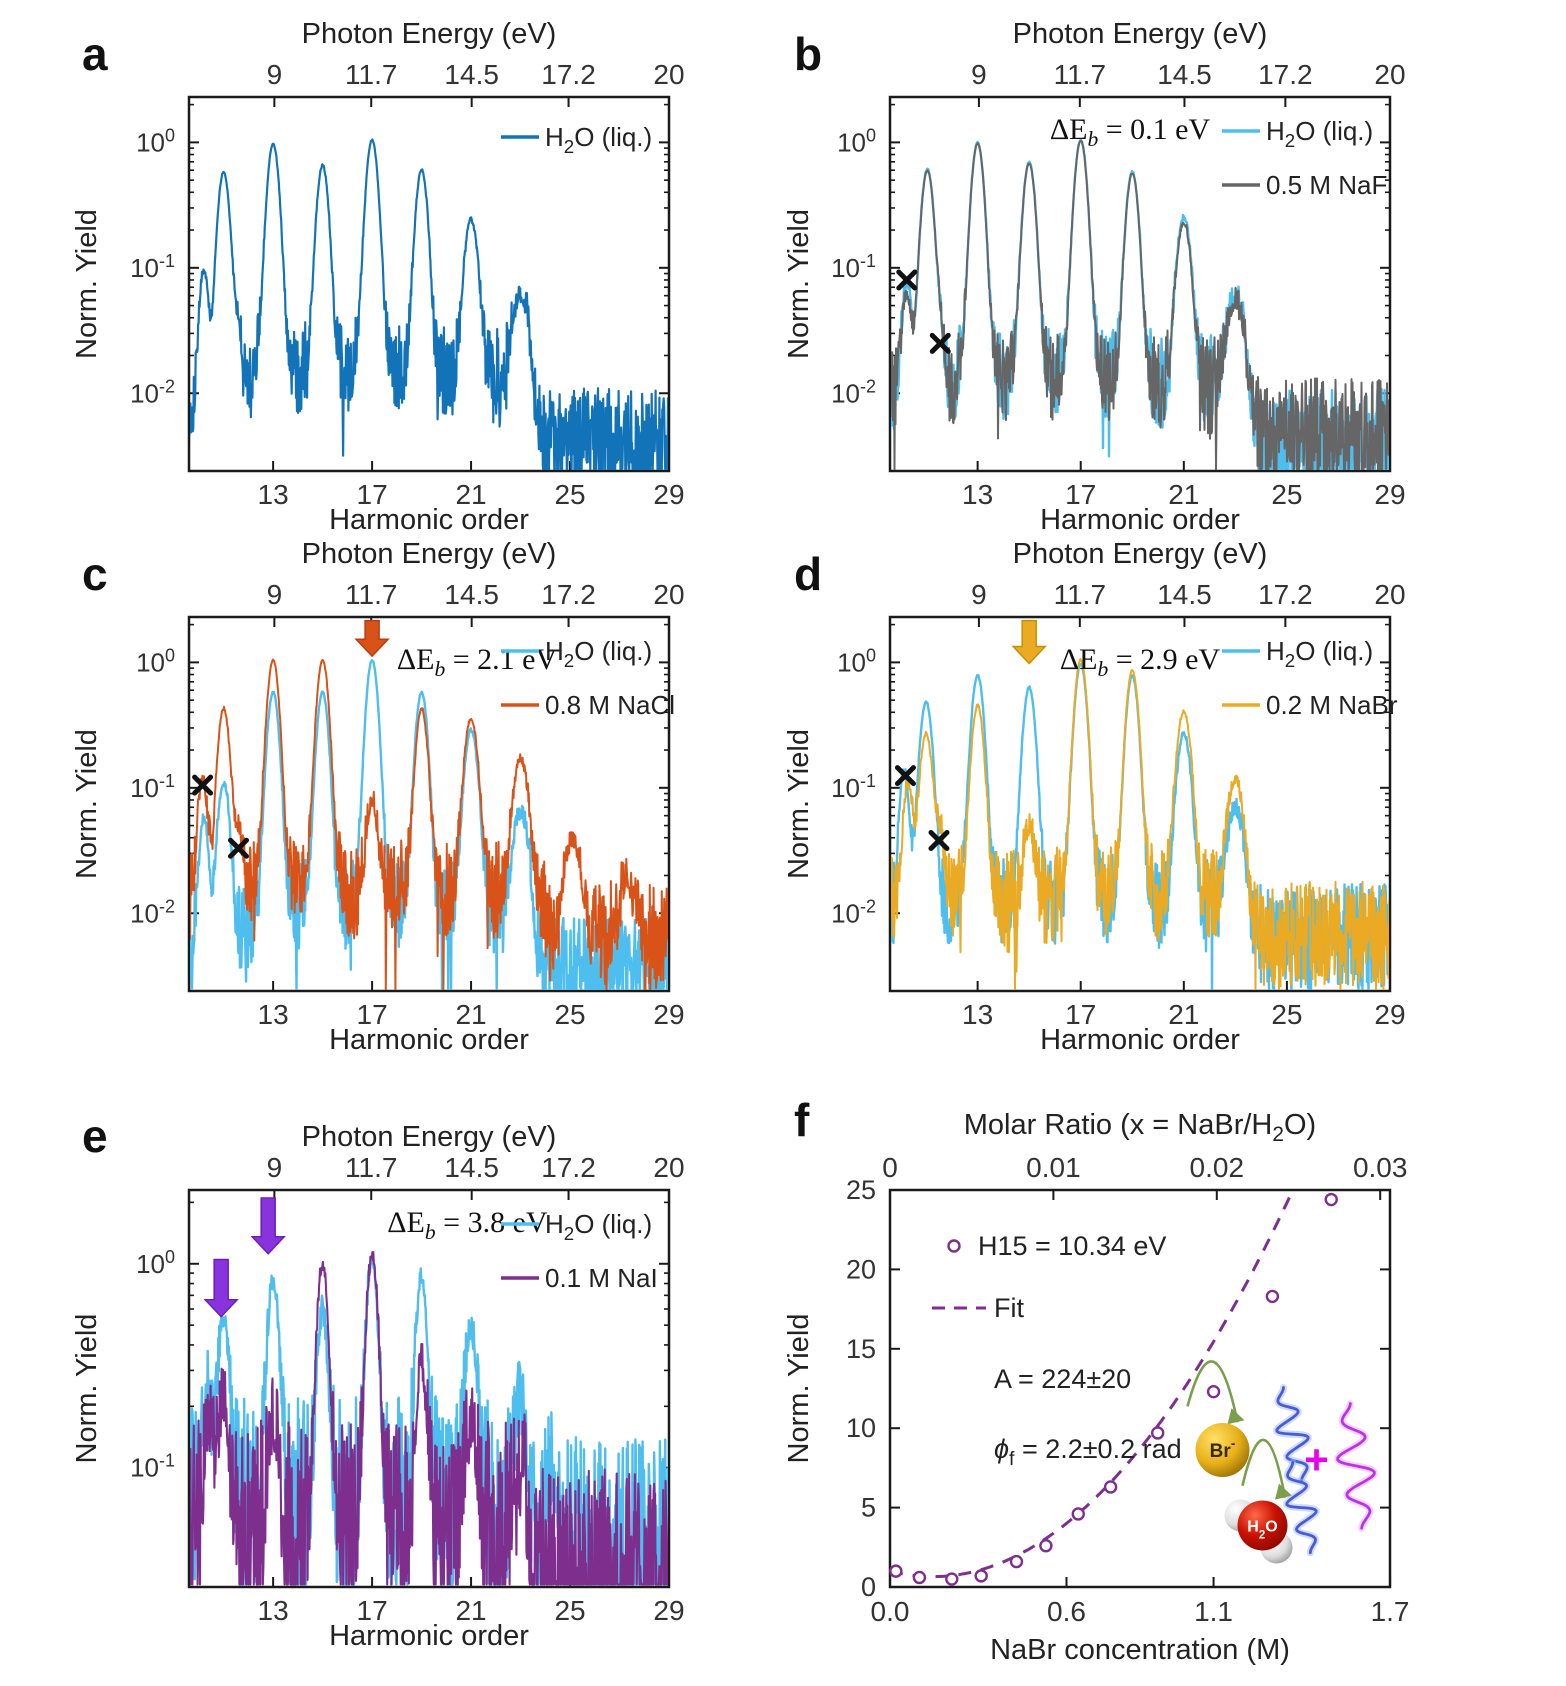 The width and height of the screenshot is (1566, 1686). I want to click on plus-sign: +, so click(1316, 1459).